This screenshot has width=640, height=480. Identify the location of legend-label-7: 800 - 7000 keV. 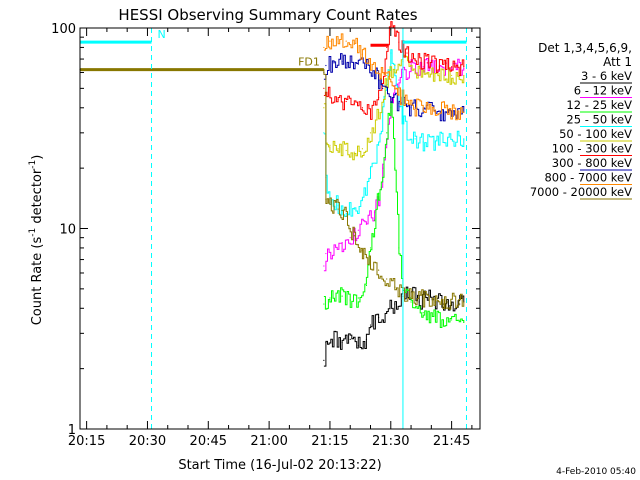
(588, 178).